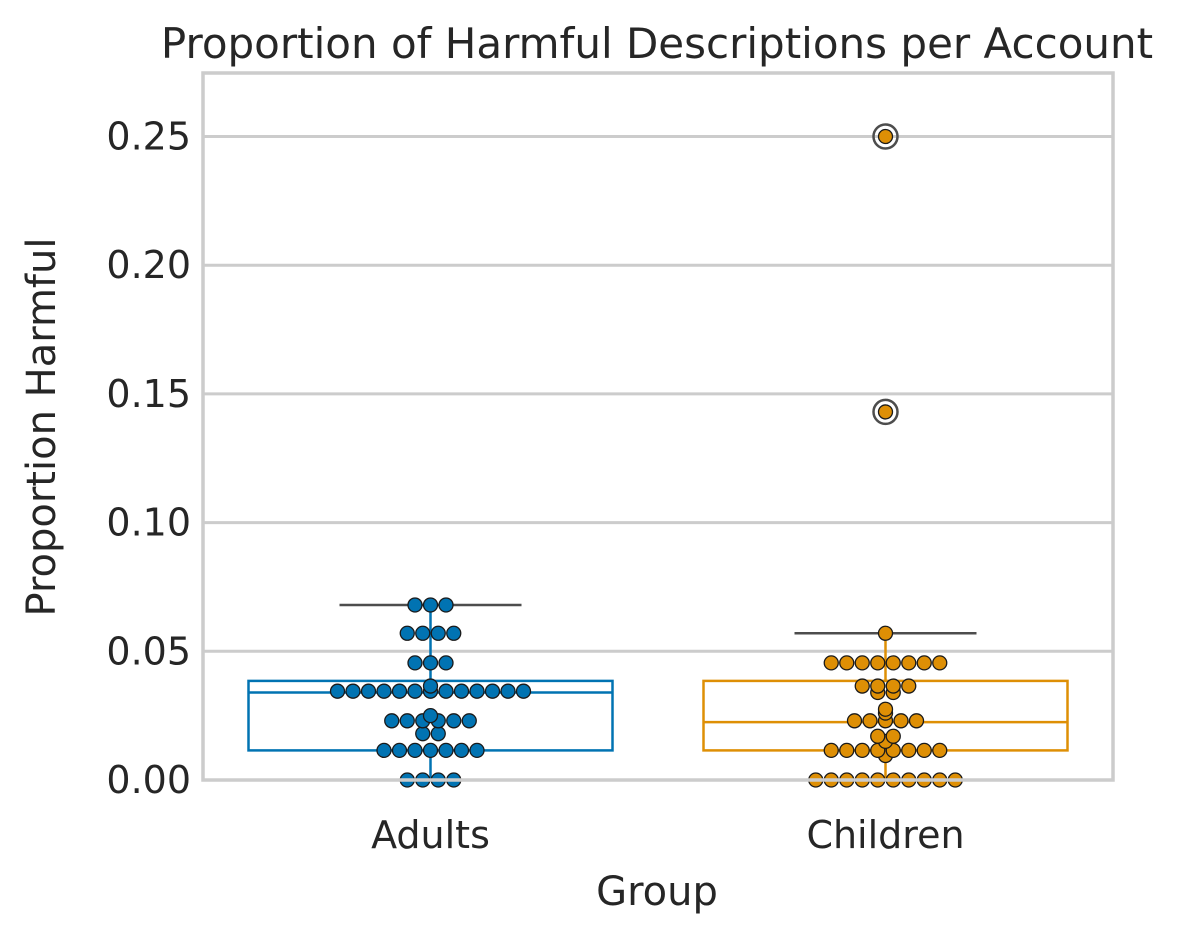 The image size is (1197, 936). I want to click on x-tick-labels: Adults Children, so click(667, 835).